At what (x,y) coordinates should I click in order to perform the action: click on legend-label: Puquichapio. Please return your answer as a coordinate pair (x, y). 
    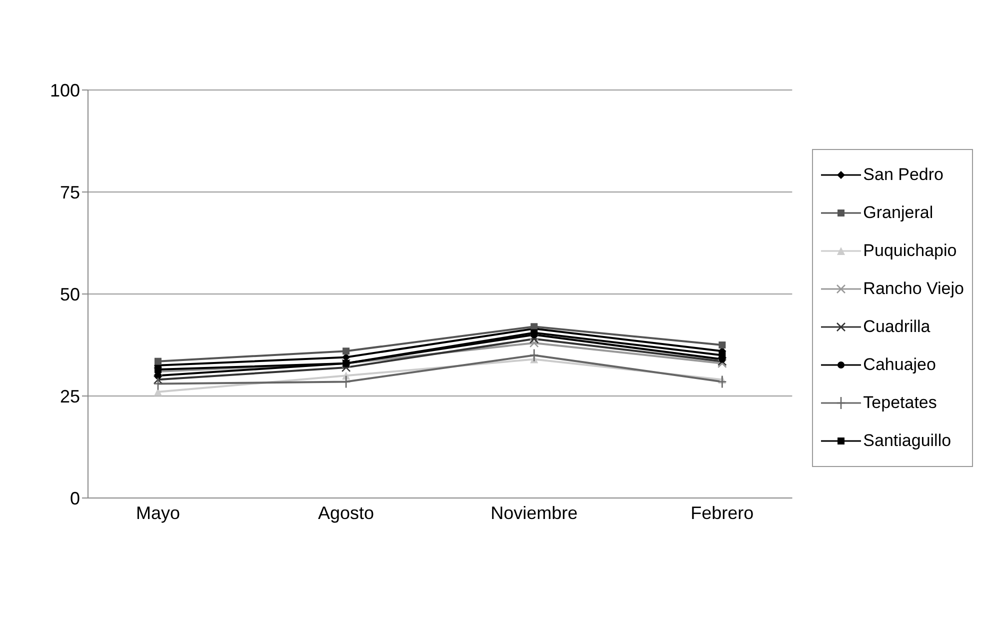
    Looking at the image, I should click on (910, 251).